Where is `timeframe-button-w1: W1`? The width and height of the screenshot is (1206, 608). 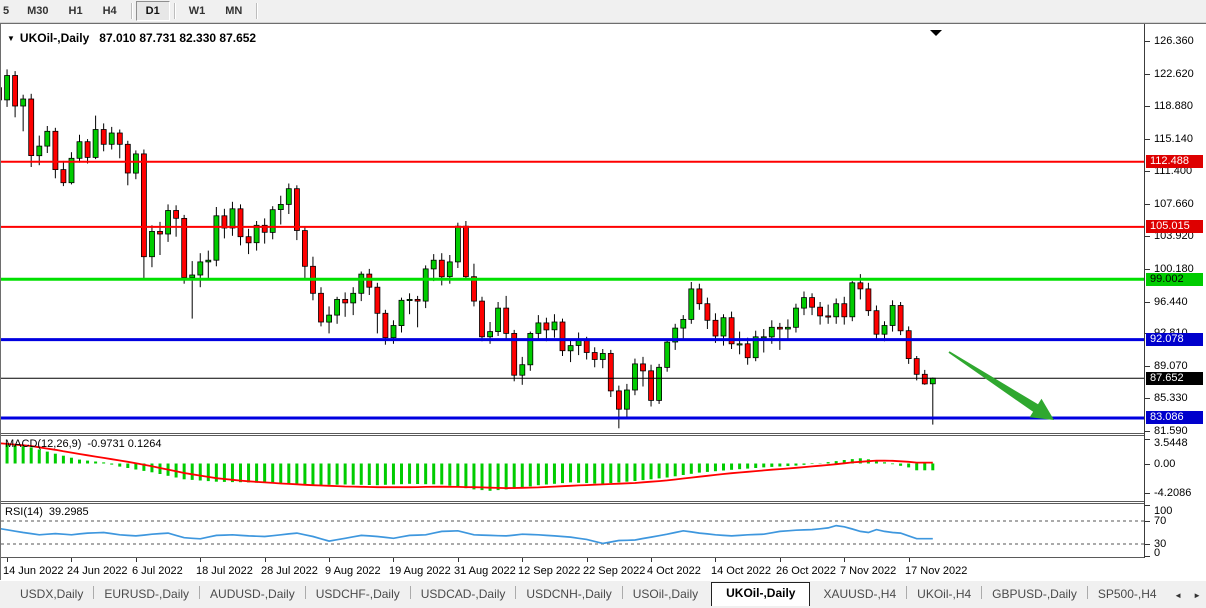 timeframe-button-w1: W1 is located at coordinates (197, 11).